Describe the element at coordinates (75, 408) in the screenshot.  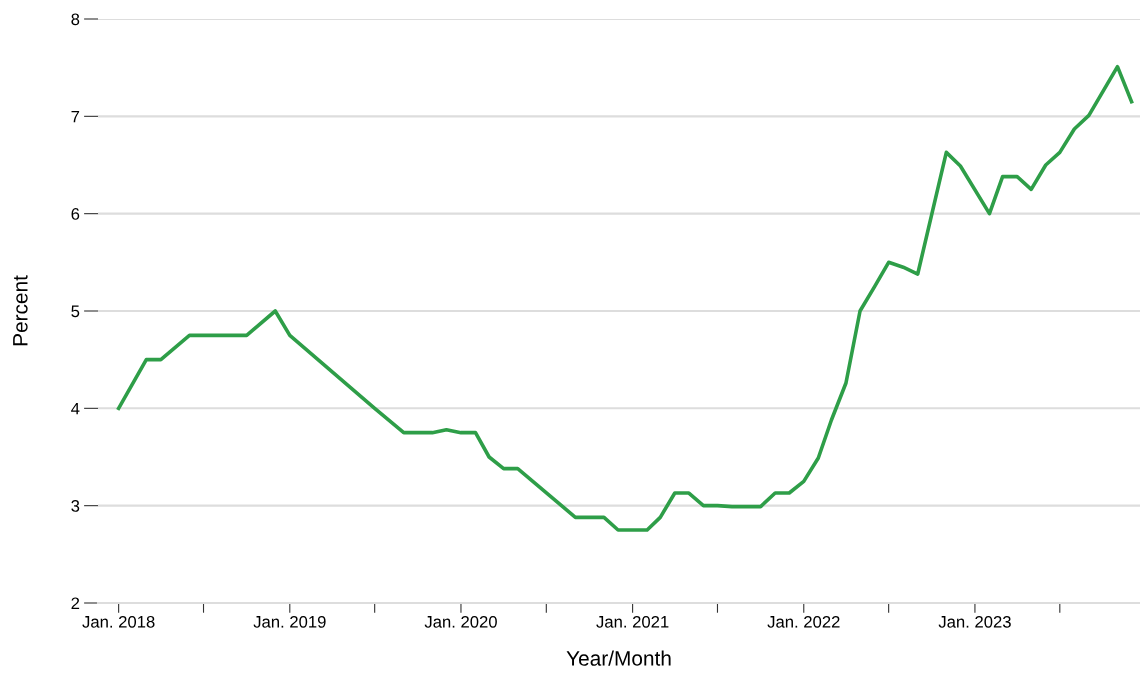
I see `y-tick-label: 4` at that location.